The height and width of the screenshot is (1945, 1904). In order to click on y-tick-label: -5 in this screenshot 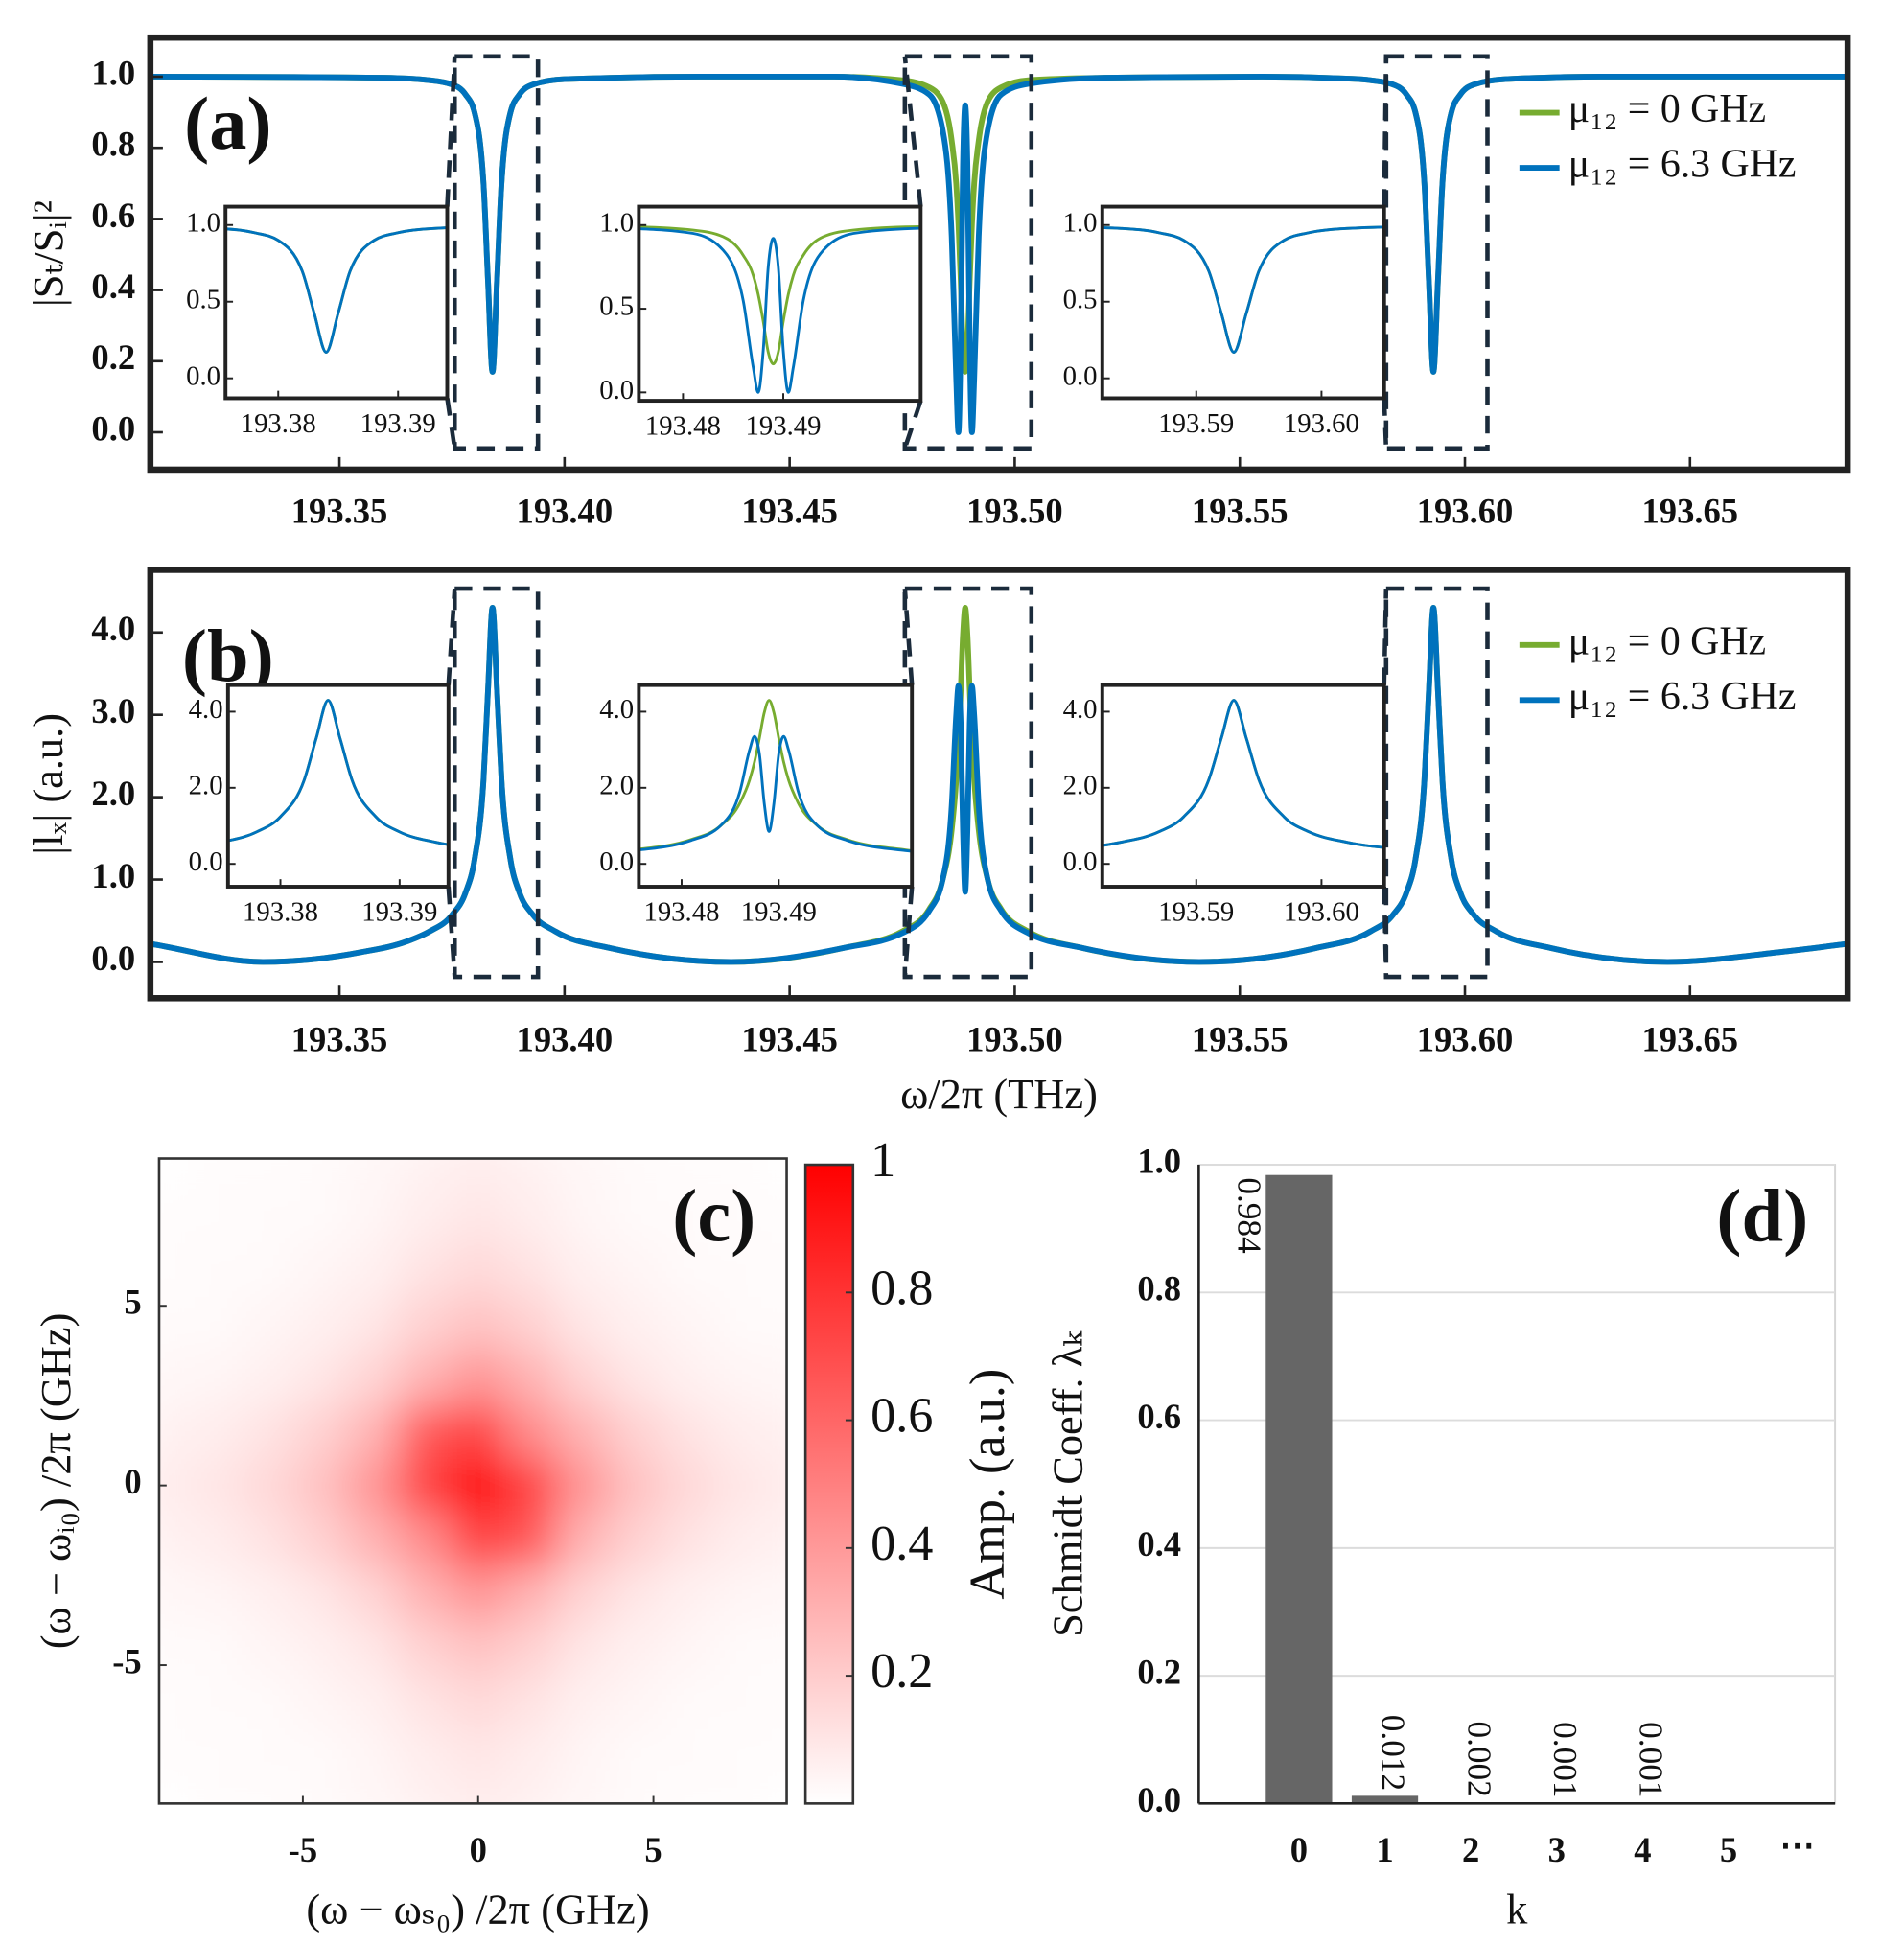, I will do `click(127, 1661)`.